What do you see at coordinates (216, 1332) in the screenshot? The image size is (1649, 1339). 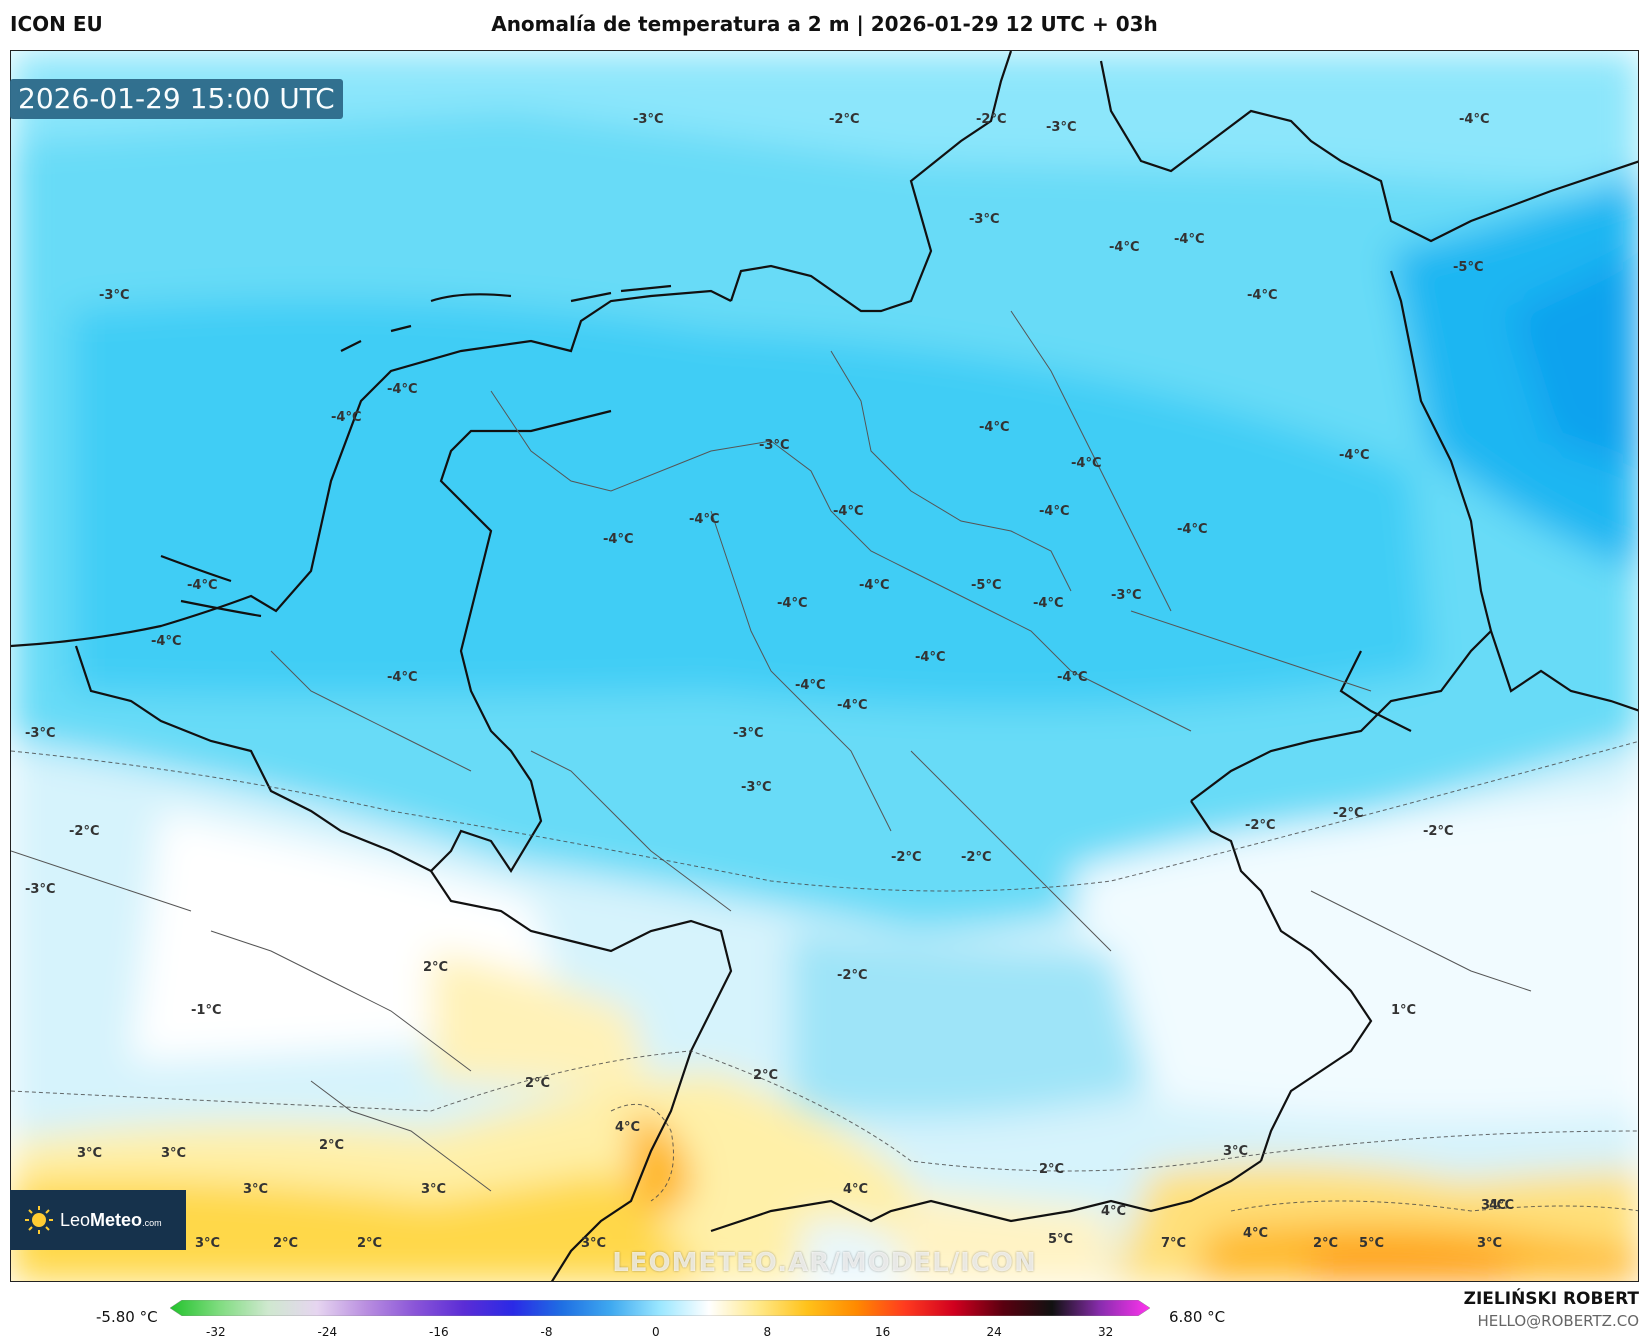 I see `colorbar-tick: -32` at bounding box center [216, 1332].